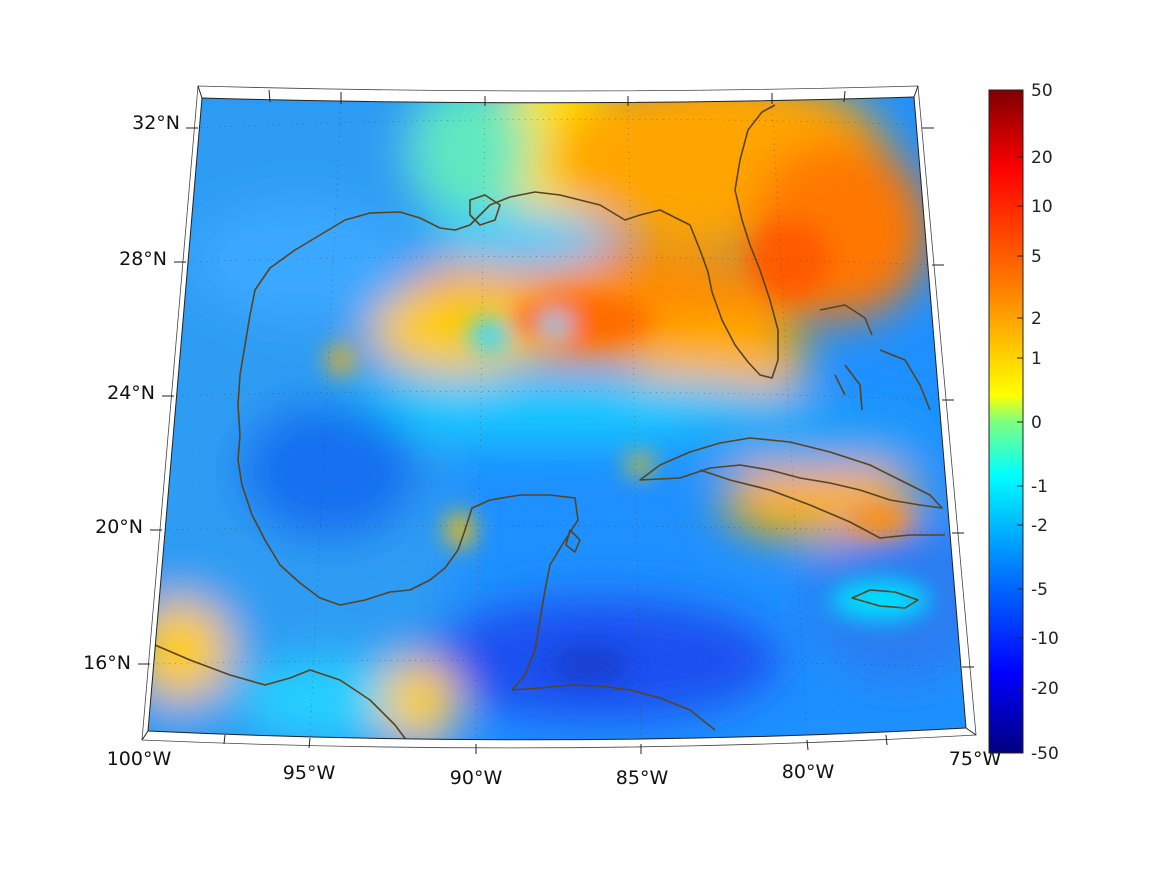  Describe the element at coordinates (573, 541) in the screenshot. I see `yucatan-east-island` at that location.